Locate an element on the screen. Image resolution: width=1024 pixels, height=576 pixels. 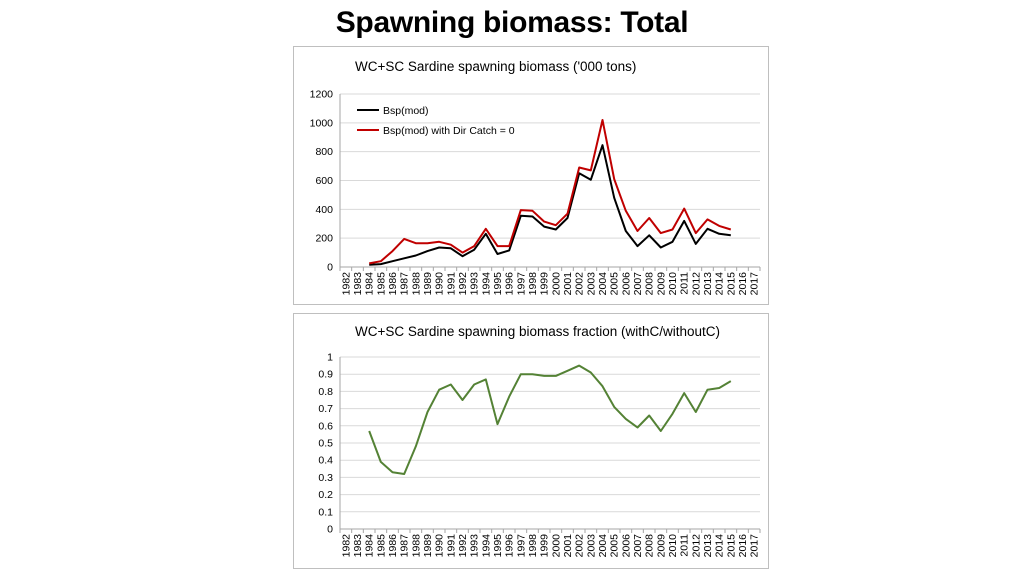
y-tick-label: 0.3 is located at coordinates (325, 478).